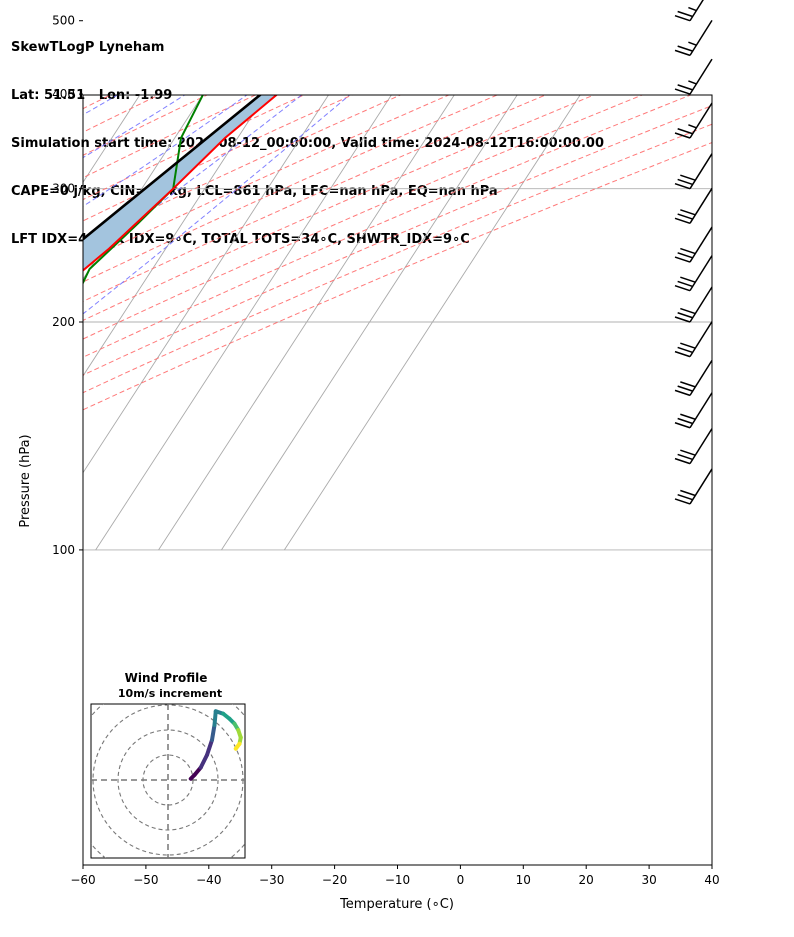  I want to click on x-axis-label: Temperature (∘C), so click(396, 904).